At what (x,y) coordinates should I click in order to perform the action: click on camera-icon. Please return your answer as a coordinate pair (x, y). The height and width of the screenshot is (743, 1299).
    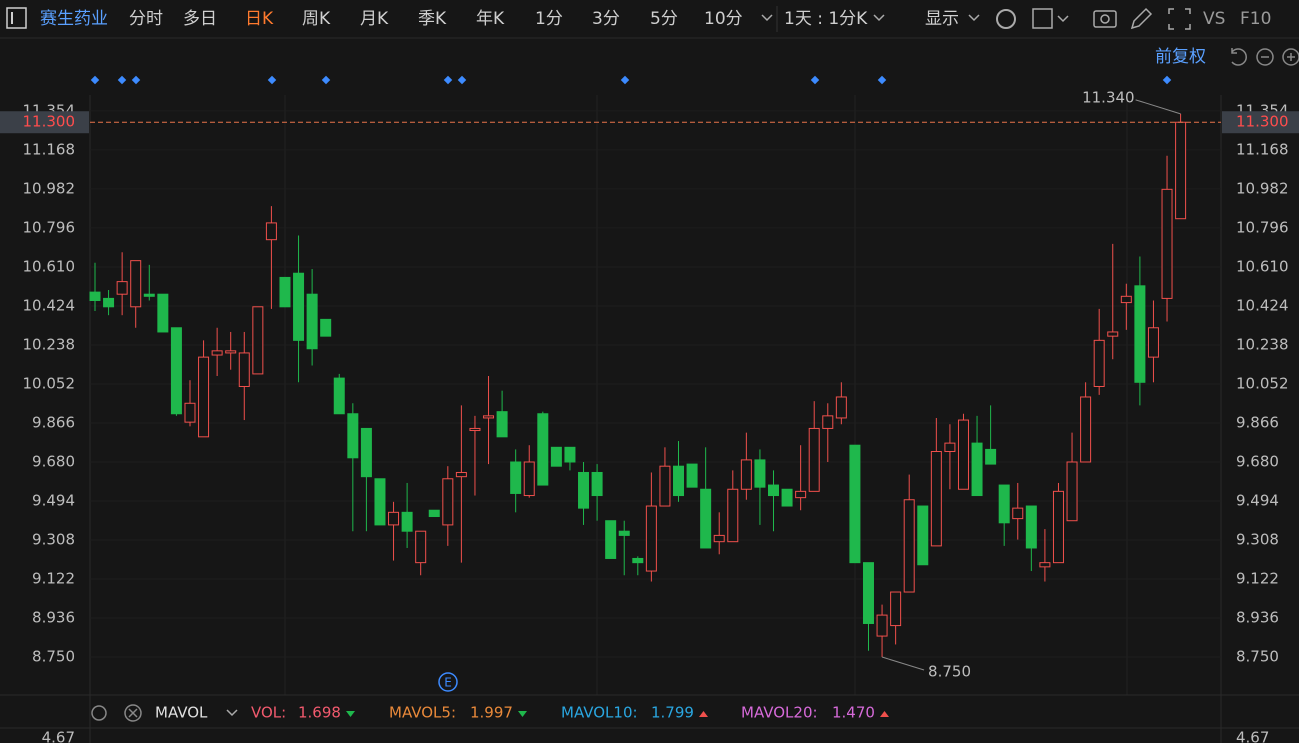
    Looking at the image, I should click on (1105, 19).